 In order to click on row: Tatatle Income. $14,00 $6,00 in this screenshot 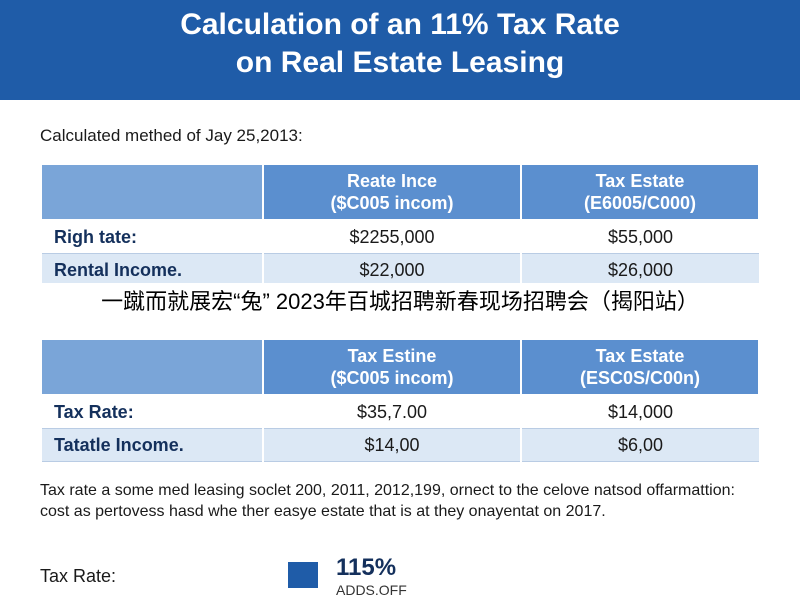, I will do `click(399, 445)`.